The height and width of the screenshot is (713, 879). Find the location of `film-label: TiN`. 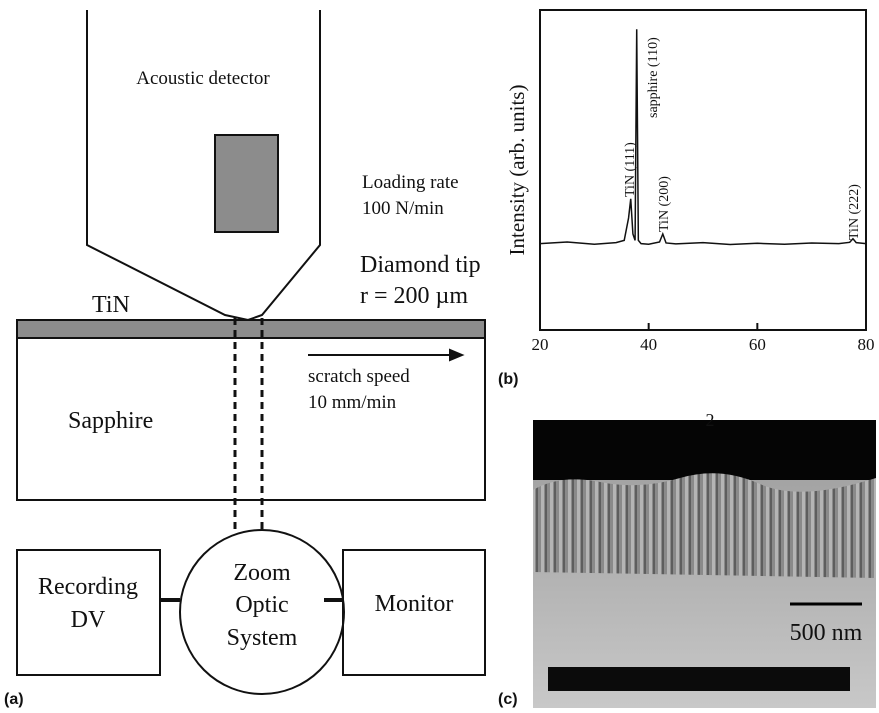

film-label: TiN is located at coordinates (111, 305).